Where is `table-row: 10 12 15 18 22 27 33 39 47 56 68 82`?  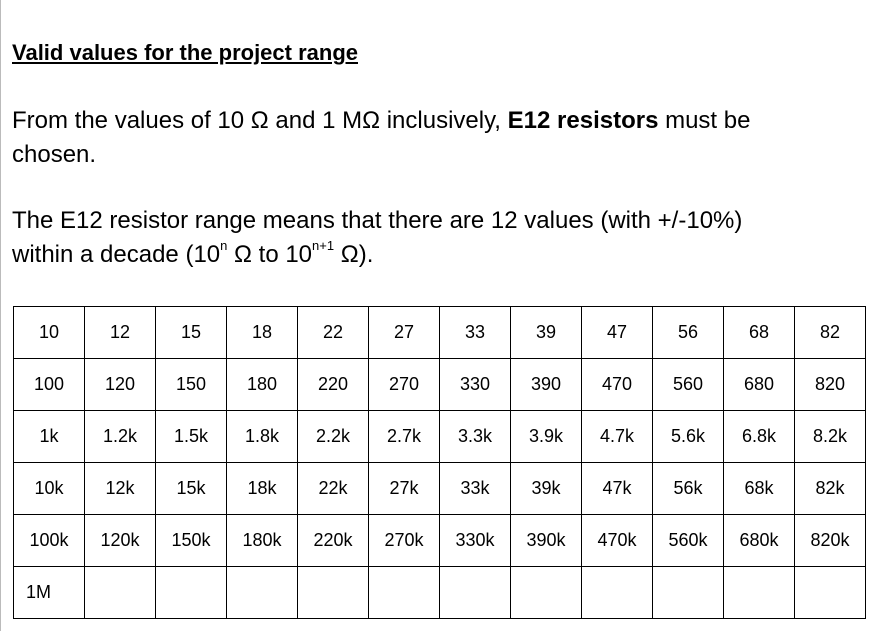 table-row: 10 12 15 18 22 27 33 39 47 56 68 82 is located at coordinates (439, 332).